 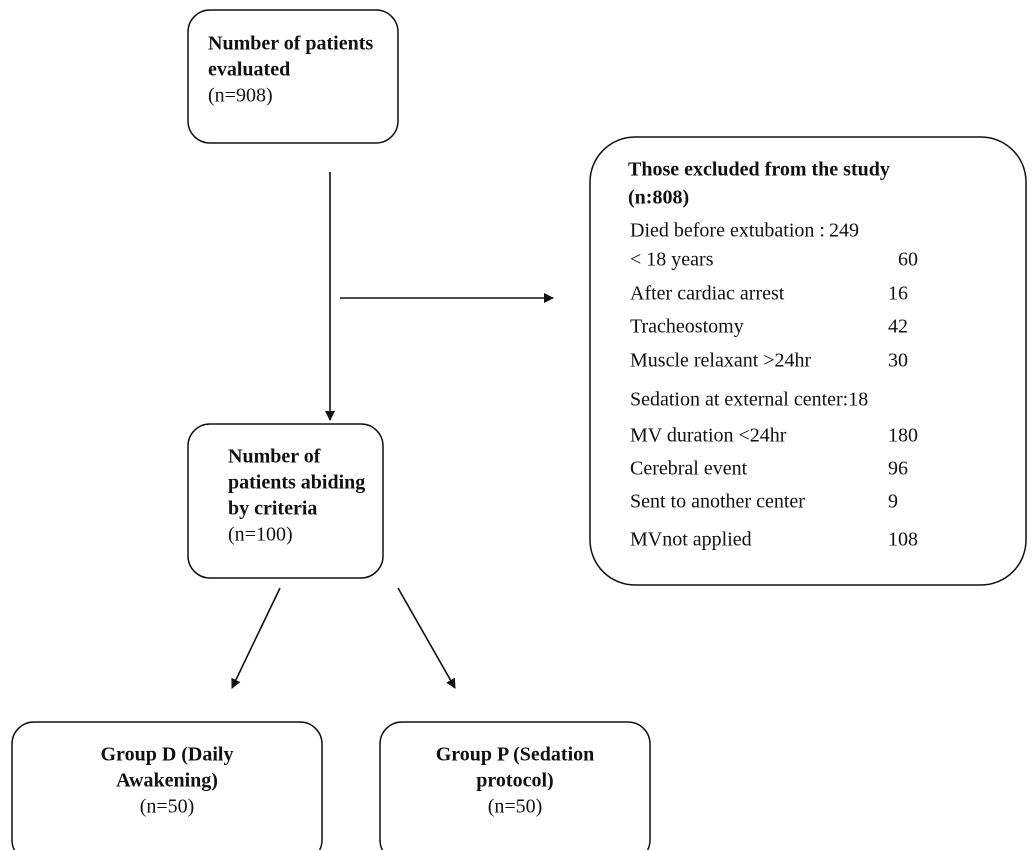 What do you see at coordinates (167, 755) in the screenshot?
I see `node-title: Group D (Daily` at bounding box center [167, 755].